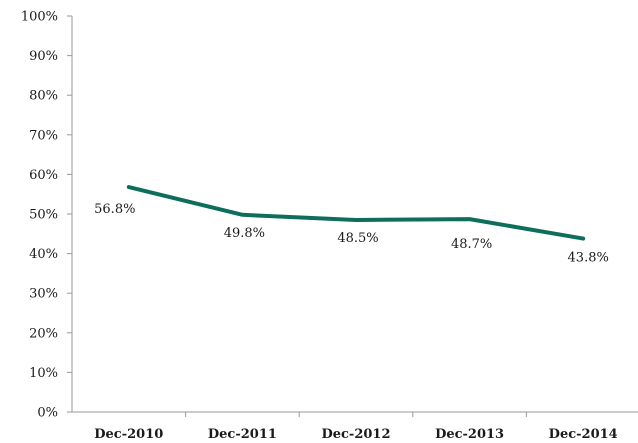  What do you see at coordinates (43, 56) in the screenshot?
I see `y-tick-label: 90%` at bounding box center [43, 56].